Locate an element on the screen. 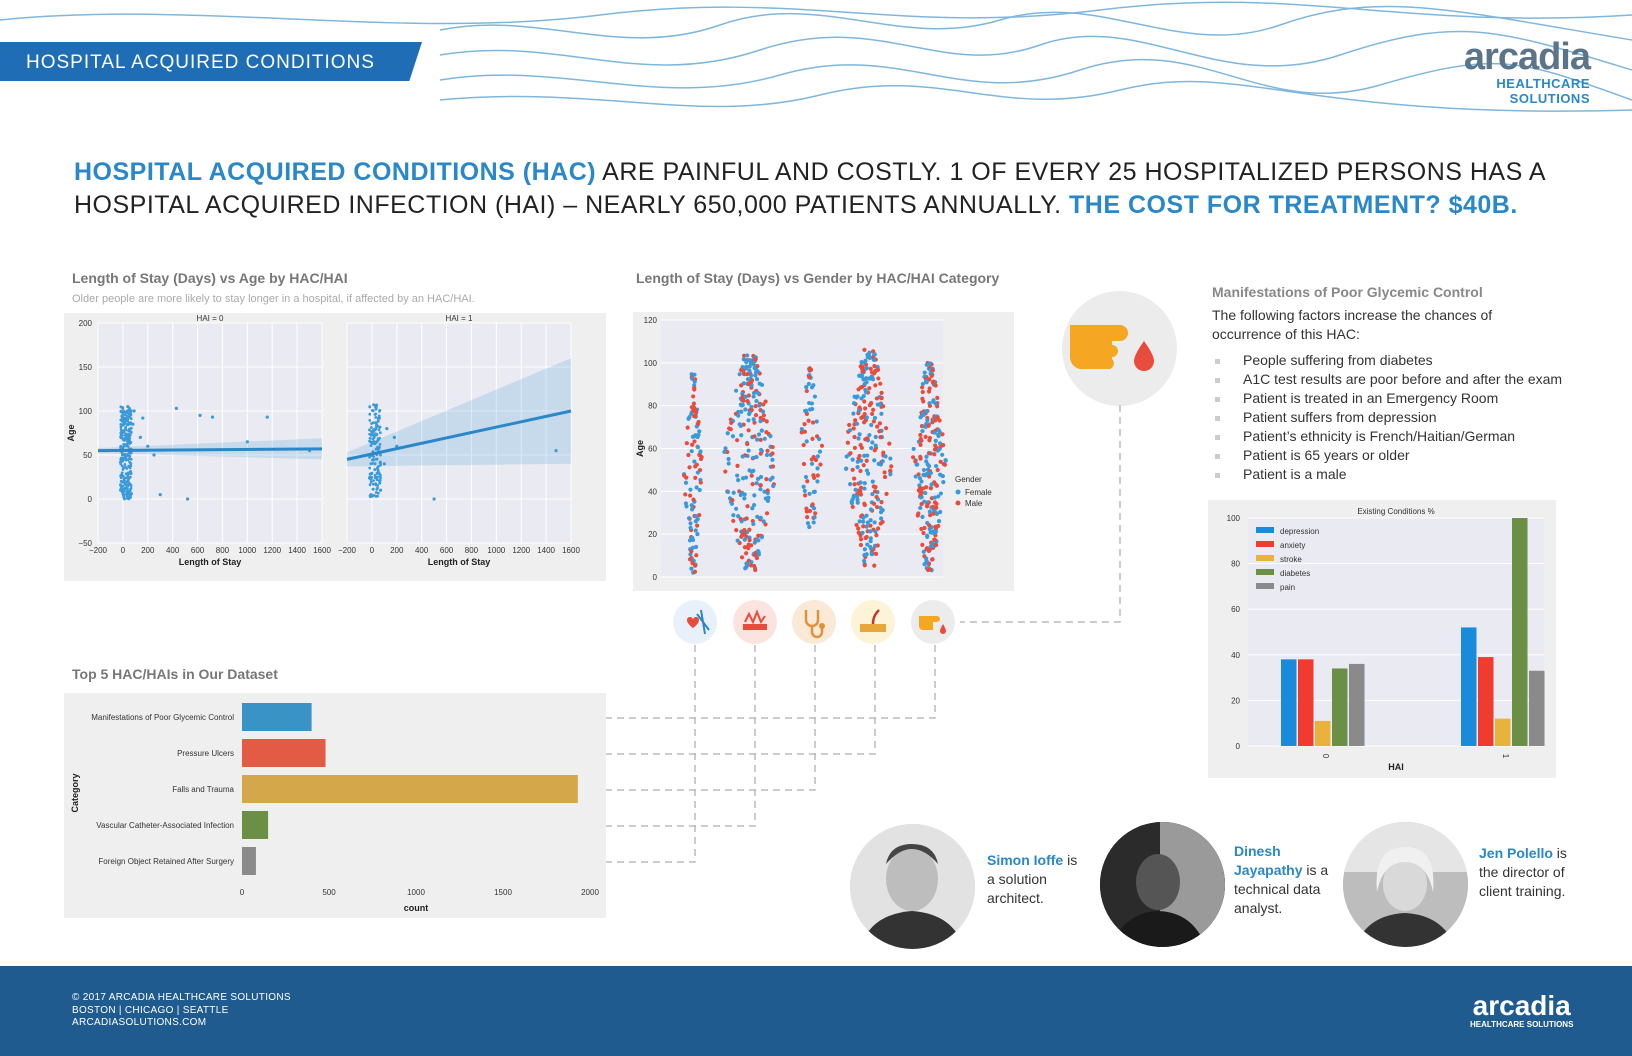 The height and width of the screenshot is (1056, 1632). arcadia-logo: arcadia HEALTHCARE SOLUTIONS is located at coordinates (1505, 72).